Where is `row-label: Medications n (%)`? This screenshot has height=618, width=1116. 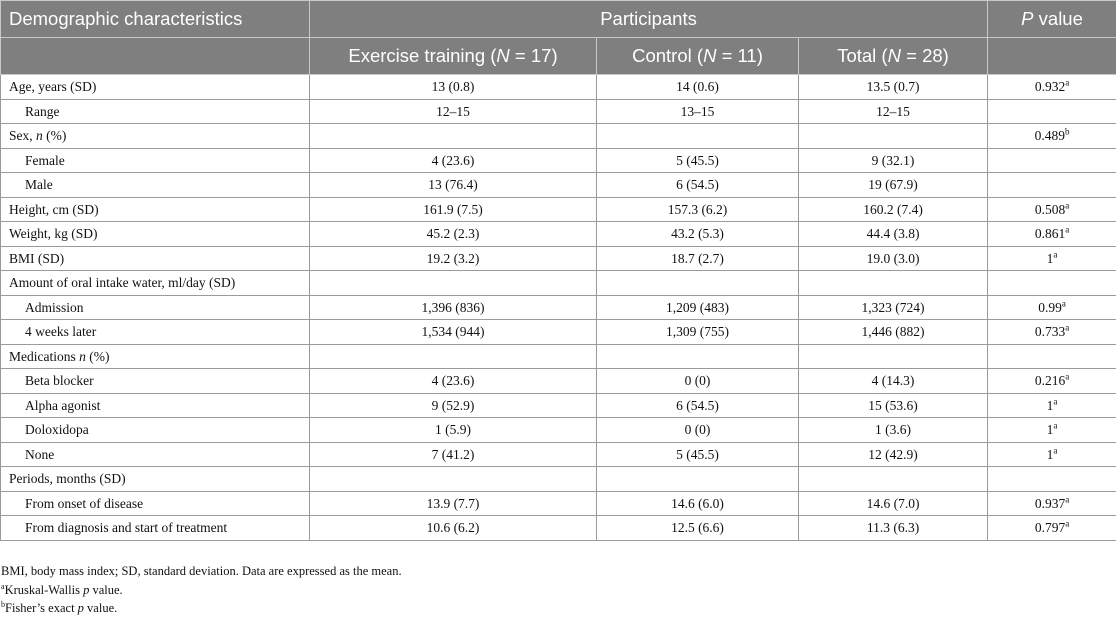
row-label: Medications n (%) is located at coordinates (155, 356).